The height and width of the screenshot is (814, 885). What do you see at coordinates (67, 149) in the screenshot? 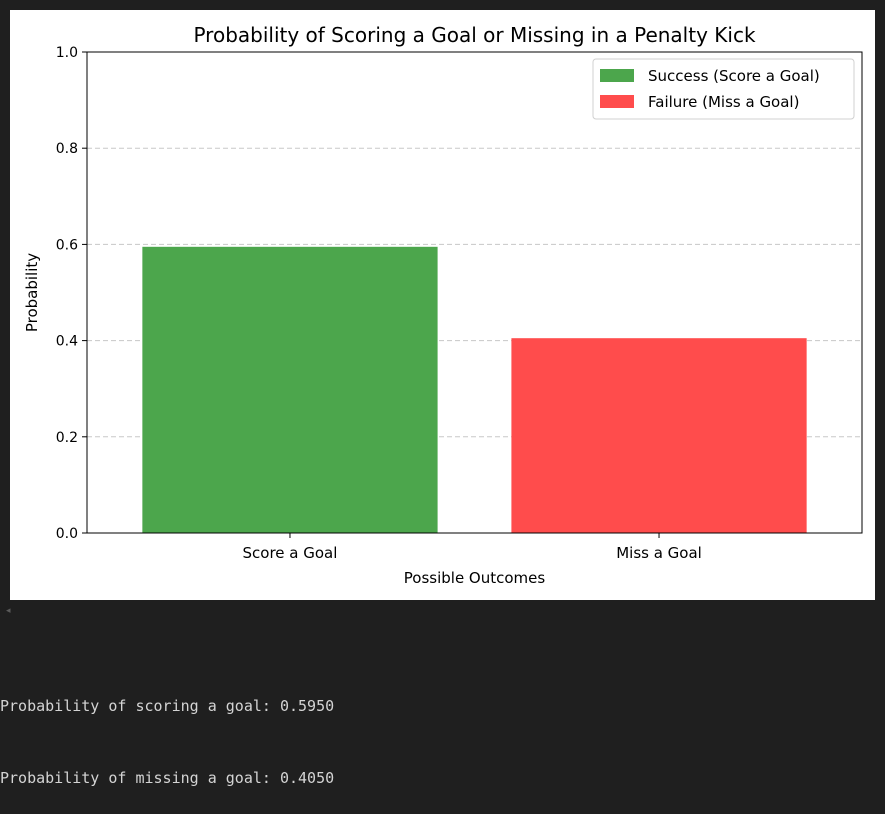
I see `y-tick-label: 0.8` at bounding box center [67, 149].